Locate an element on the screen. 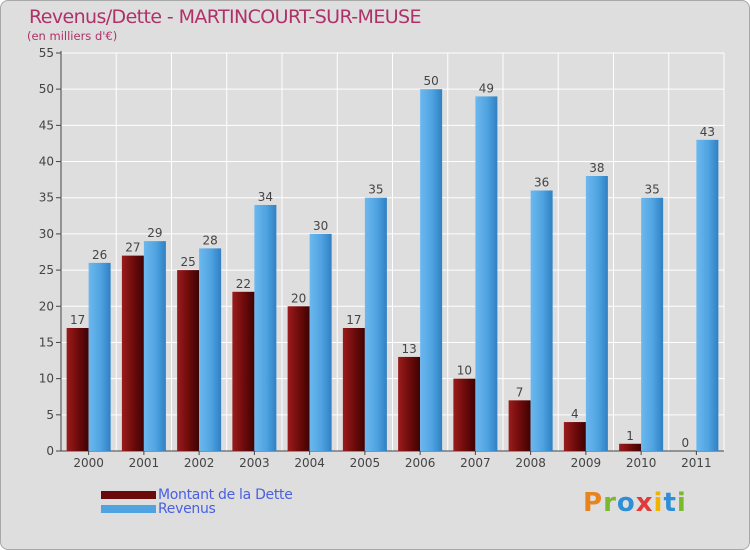  value-label-dette: 22 is located at coordinates (243, 284).